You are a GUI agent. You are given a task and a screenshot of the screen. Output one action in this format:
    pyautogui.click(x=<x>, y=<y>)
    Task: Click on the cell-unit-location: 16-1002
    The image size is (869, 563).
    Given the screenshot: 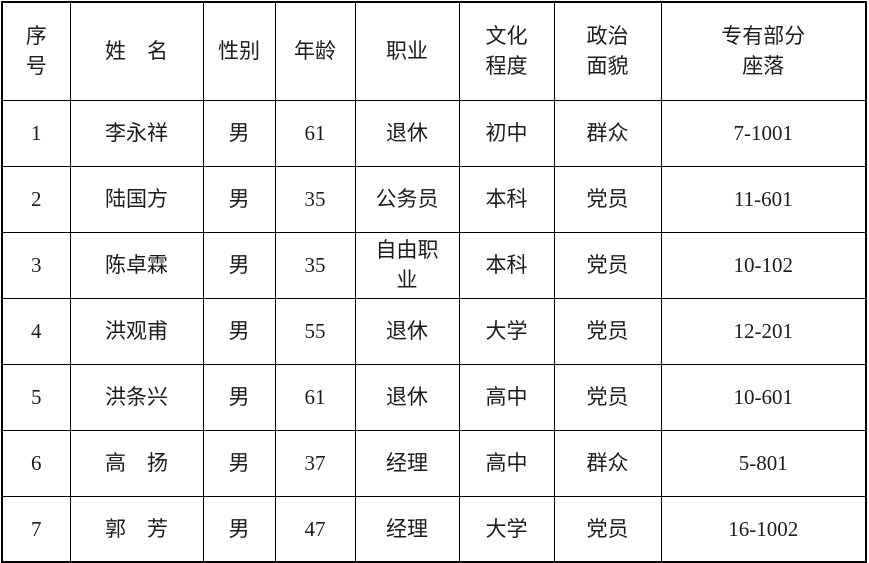 What is the action you would take?
    pyautogui.click(x=763, y=529)
    